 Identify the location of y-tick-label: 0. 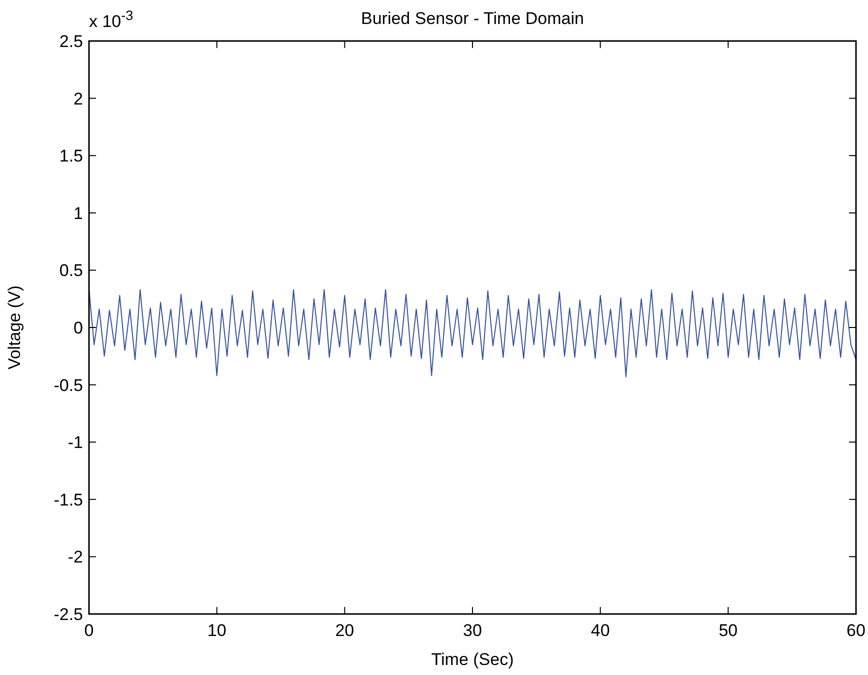
(78, 328).